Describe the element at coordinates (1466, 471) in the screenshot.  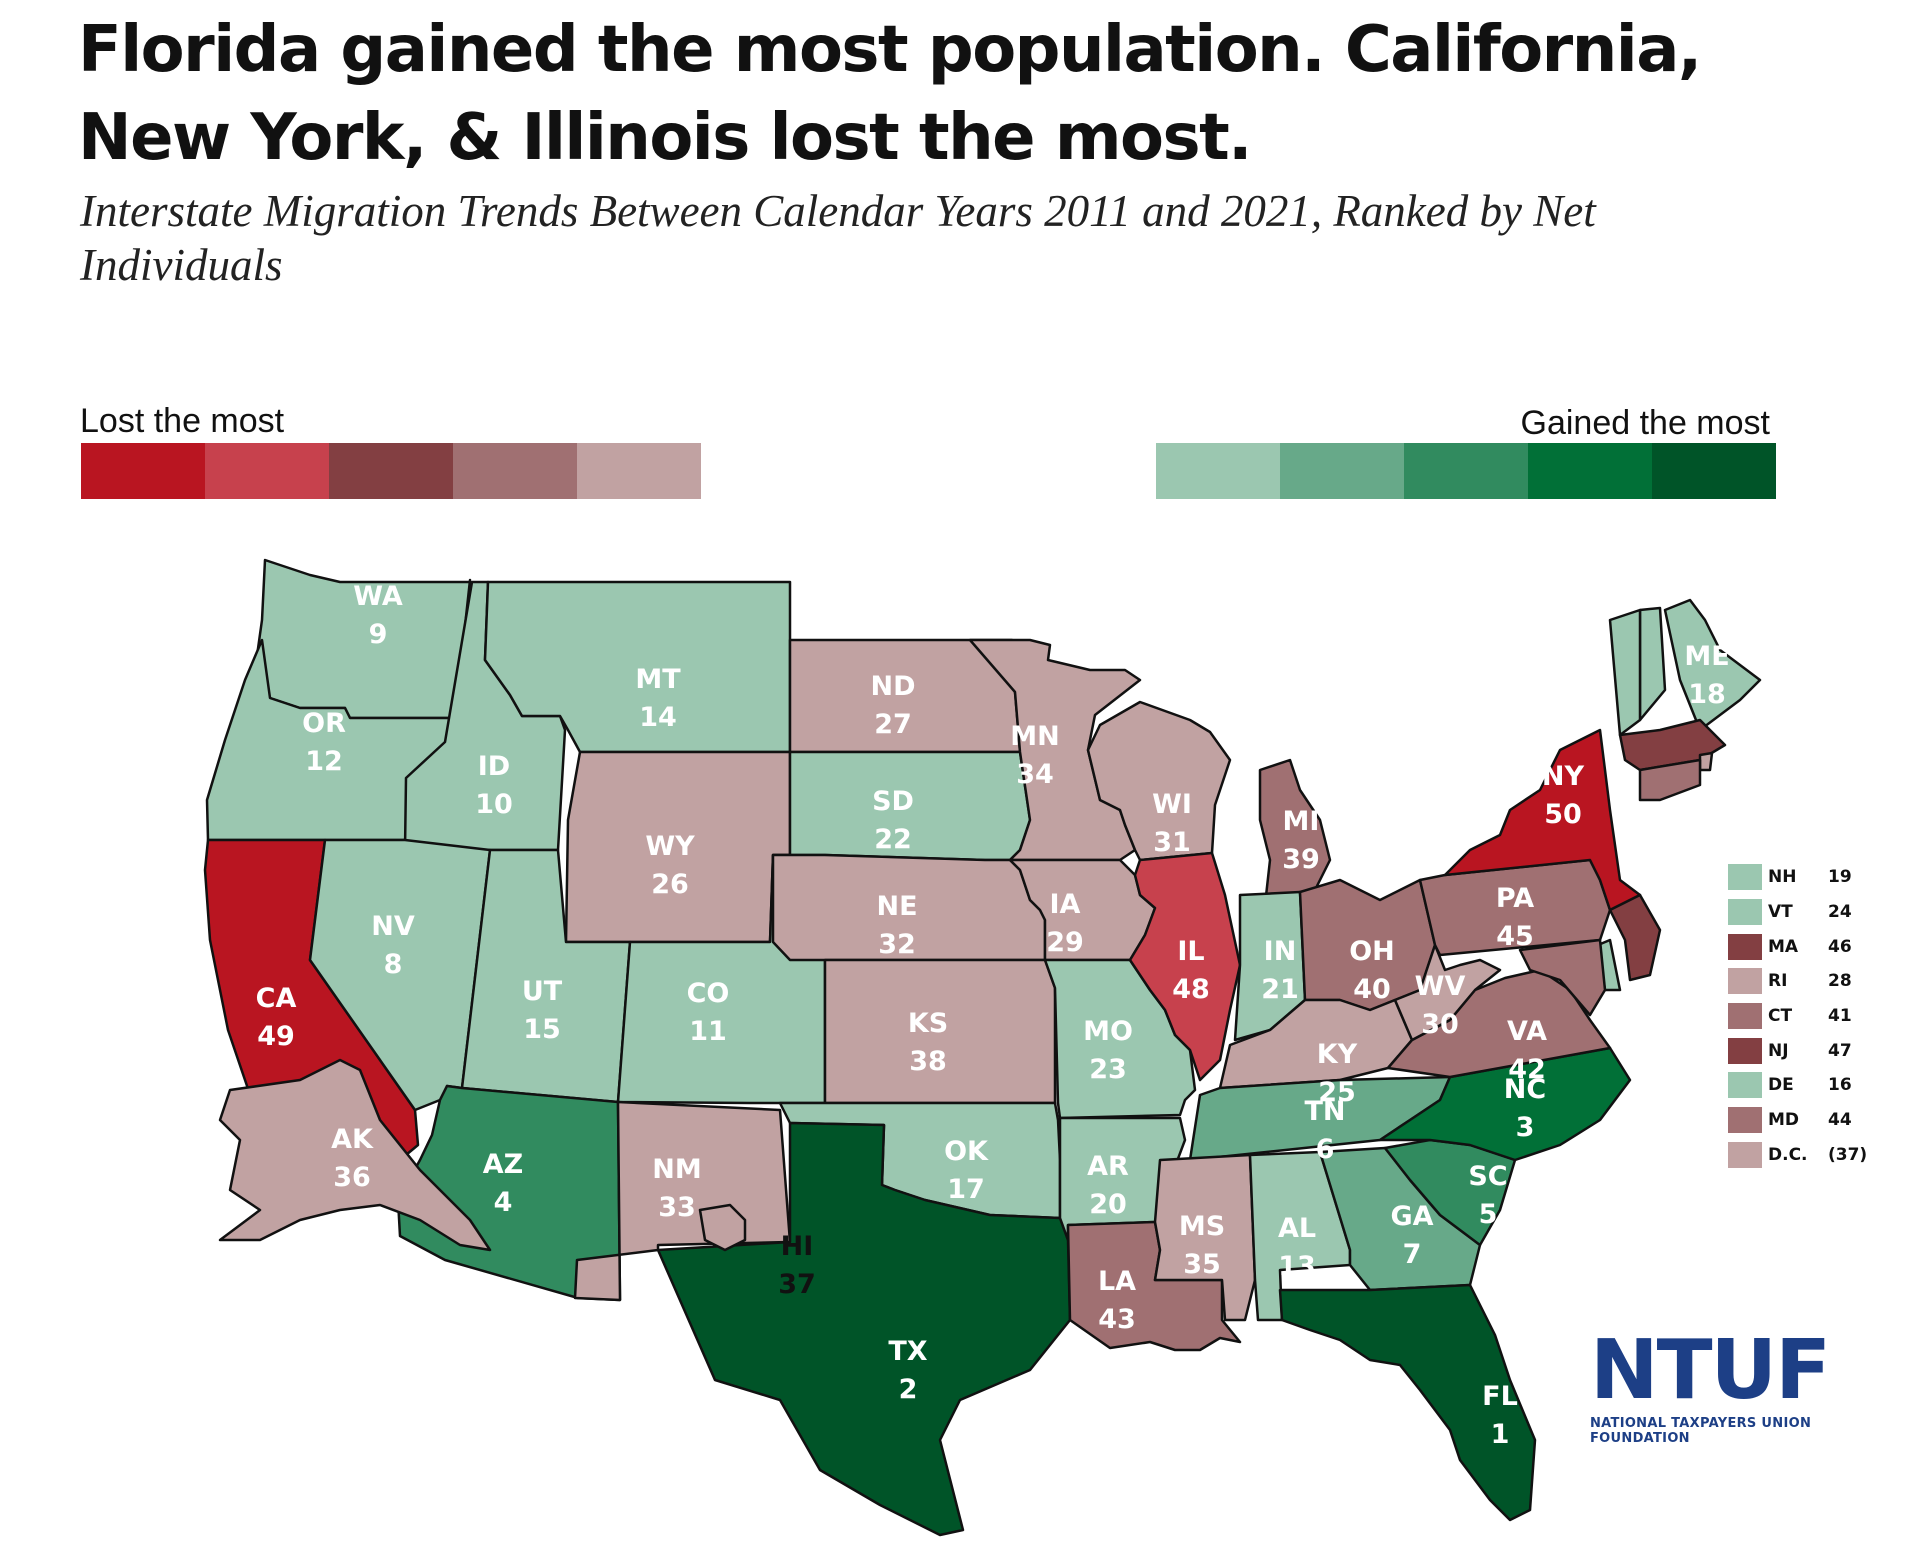
I see `legend-gained-scale` at that location.